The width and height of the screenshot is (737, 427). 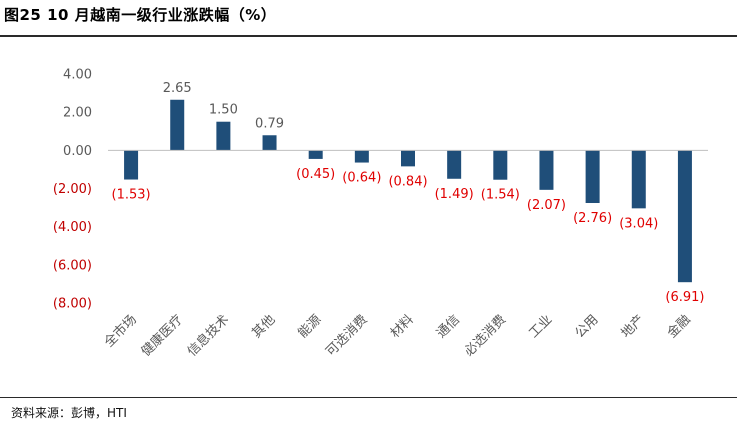 I want to click on data-label: (0.45), so click(x=315, y=174).